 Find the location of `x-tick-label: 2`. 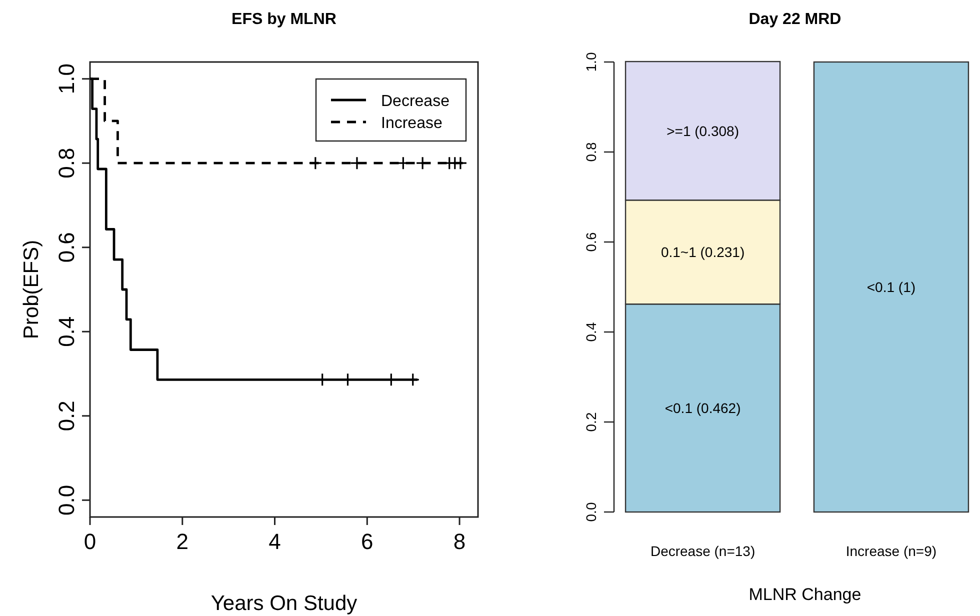

x-tick-label: 2 is located at coordinates (182, 541).